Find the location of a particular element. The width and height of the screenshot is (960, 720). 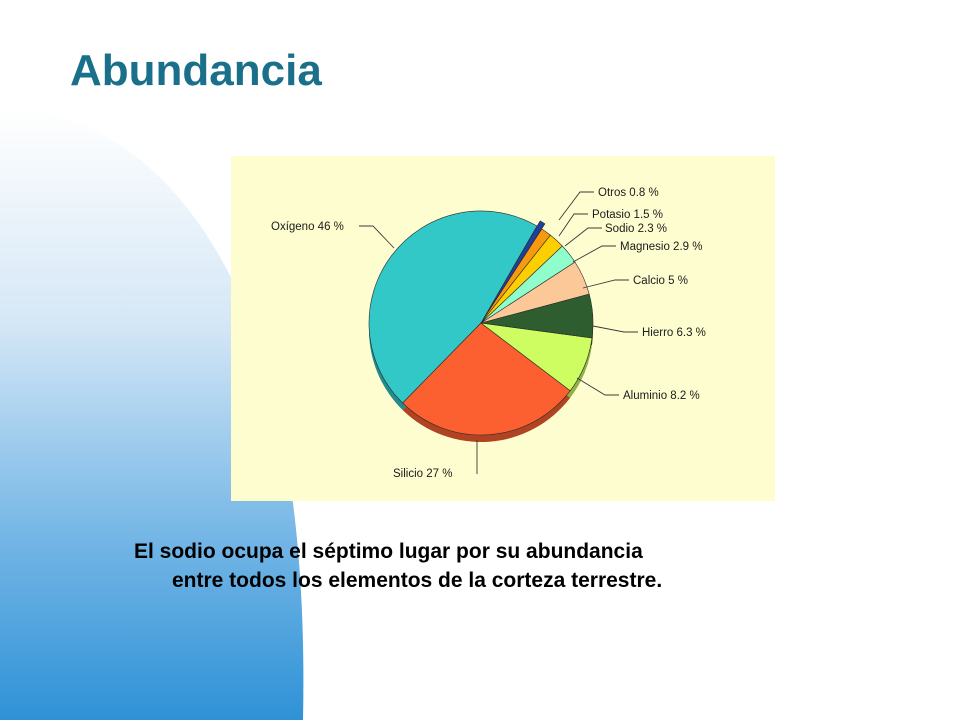

pie-slice-otros is located at coordinates (514, 269).